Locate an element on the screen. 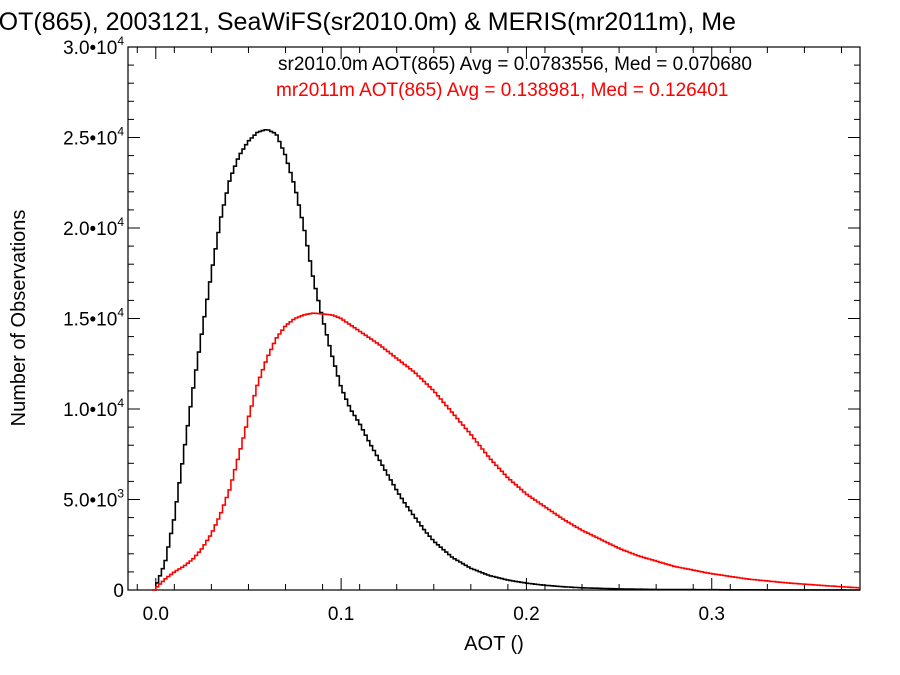 Image resolution: width=900 pixels, height=675 pixels. y-tick-label: 2.0•104 is located at coordinates (93, 227).